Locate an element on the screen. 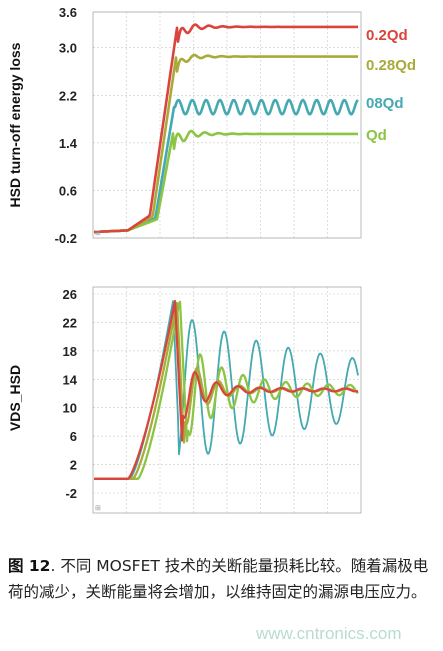  bottom-y-tick-label: 14 is located at coordinates (70, 379).